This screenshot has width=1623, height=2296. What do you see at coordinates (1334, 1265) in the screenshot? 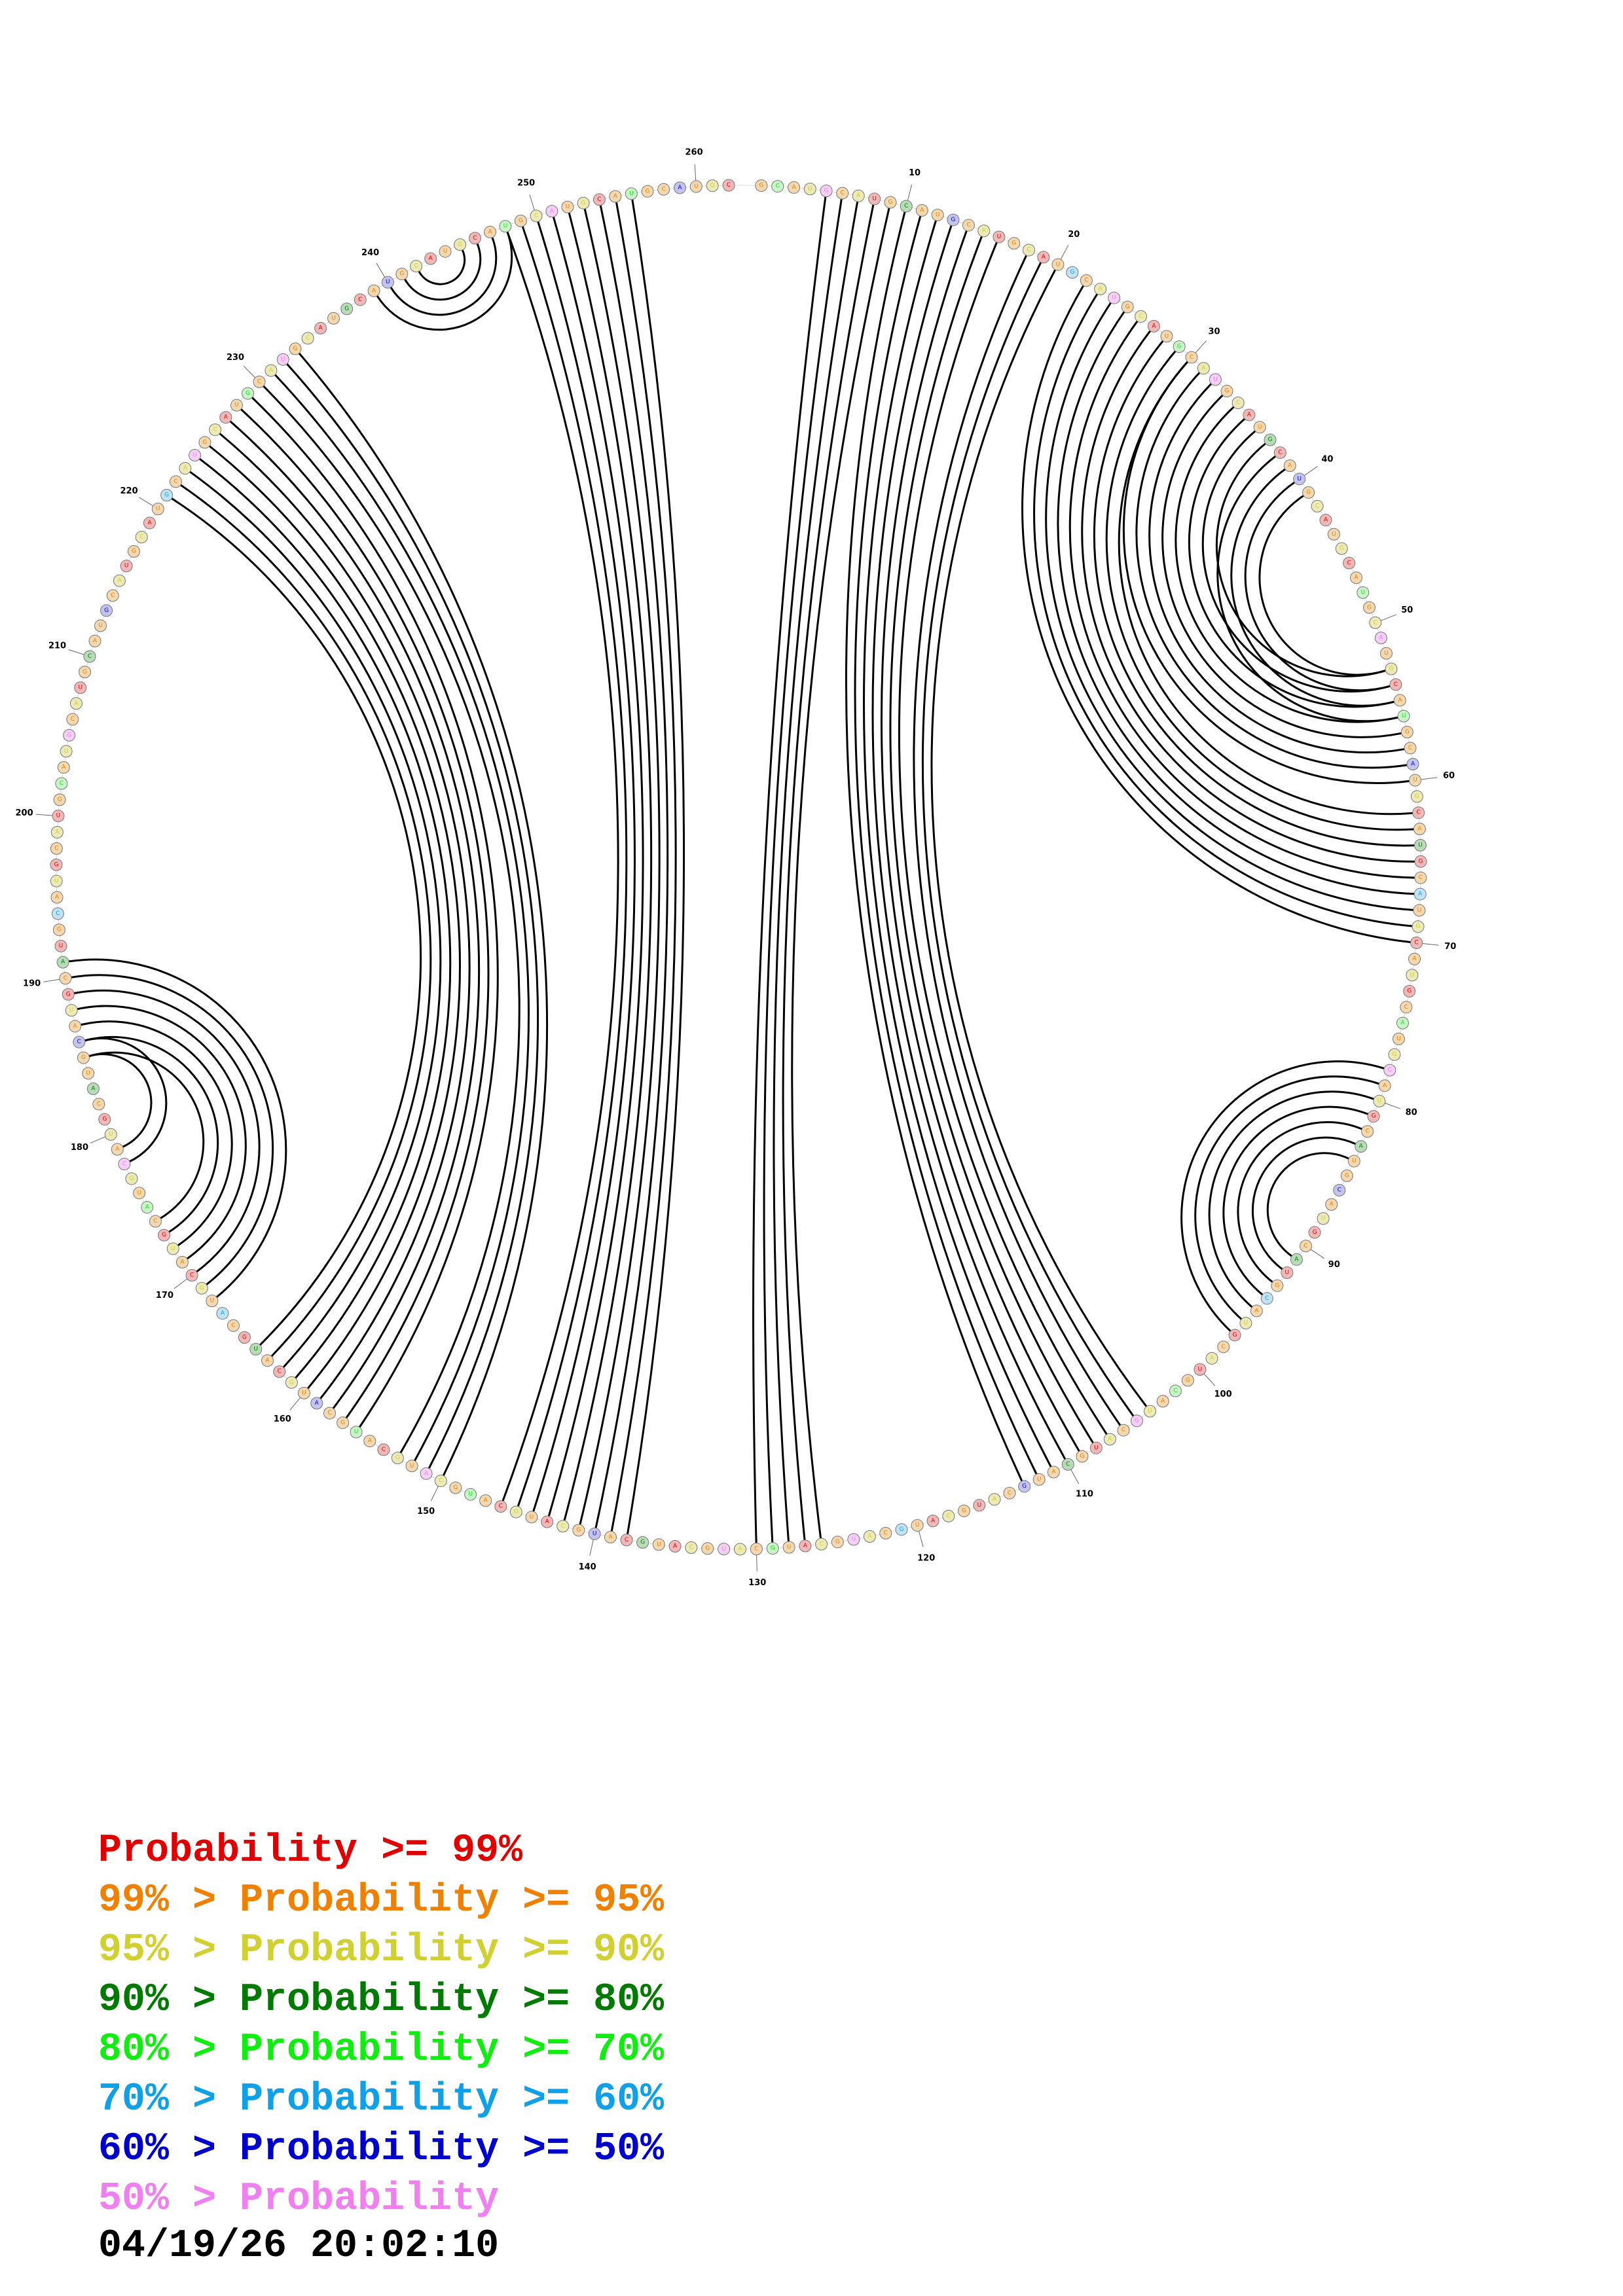
I see `tick-label: 90` at bounding box center [1334, 1265].